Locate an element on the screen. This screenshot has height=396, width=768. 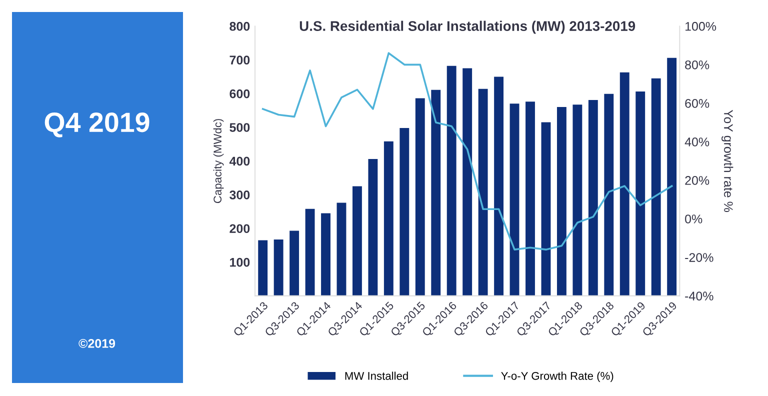
y-tick-label: 400 is located at coordinates (239, 161).